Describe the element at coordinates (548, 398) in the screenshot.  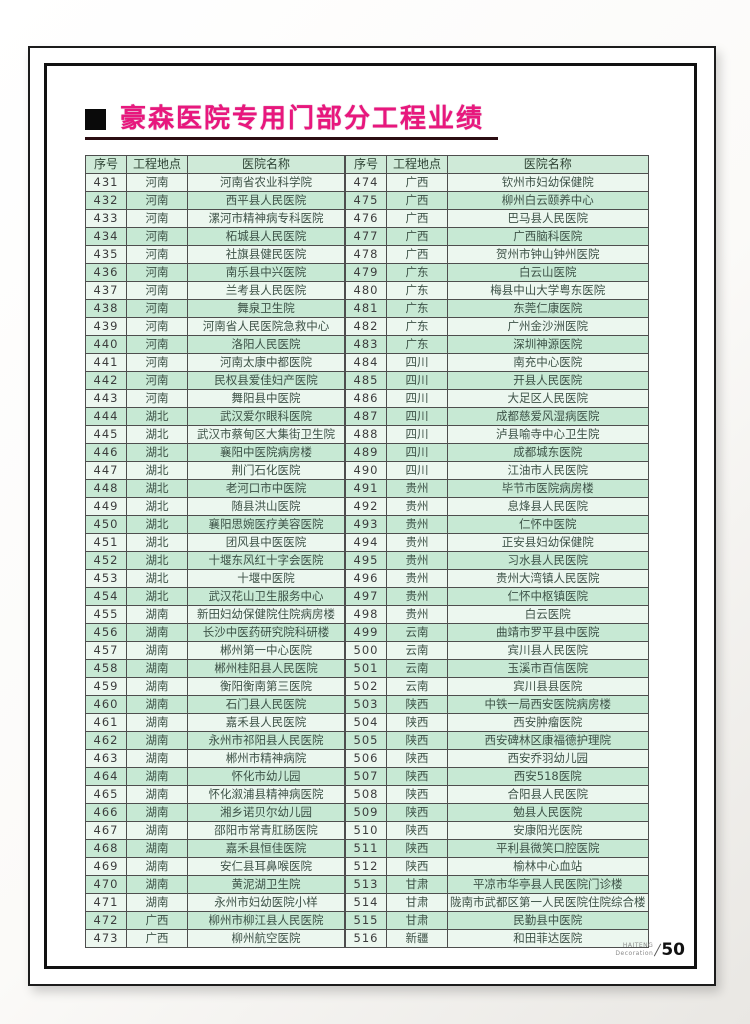
I see `hospital-name-cell: 大足区人民医院` at that location.